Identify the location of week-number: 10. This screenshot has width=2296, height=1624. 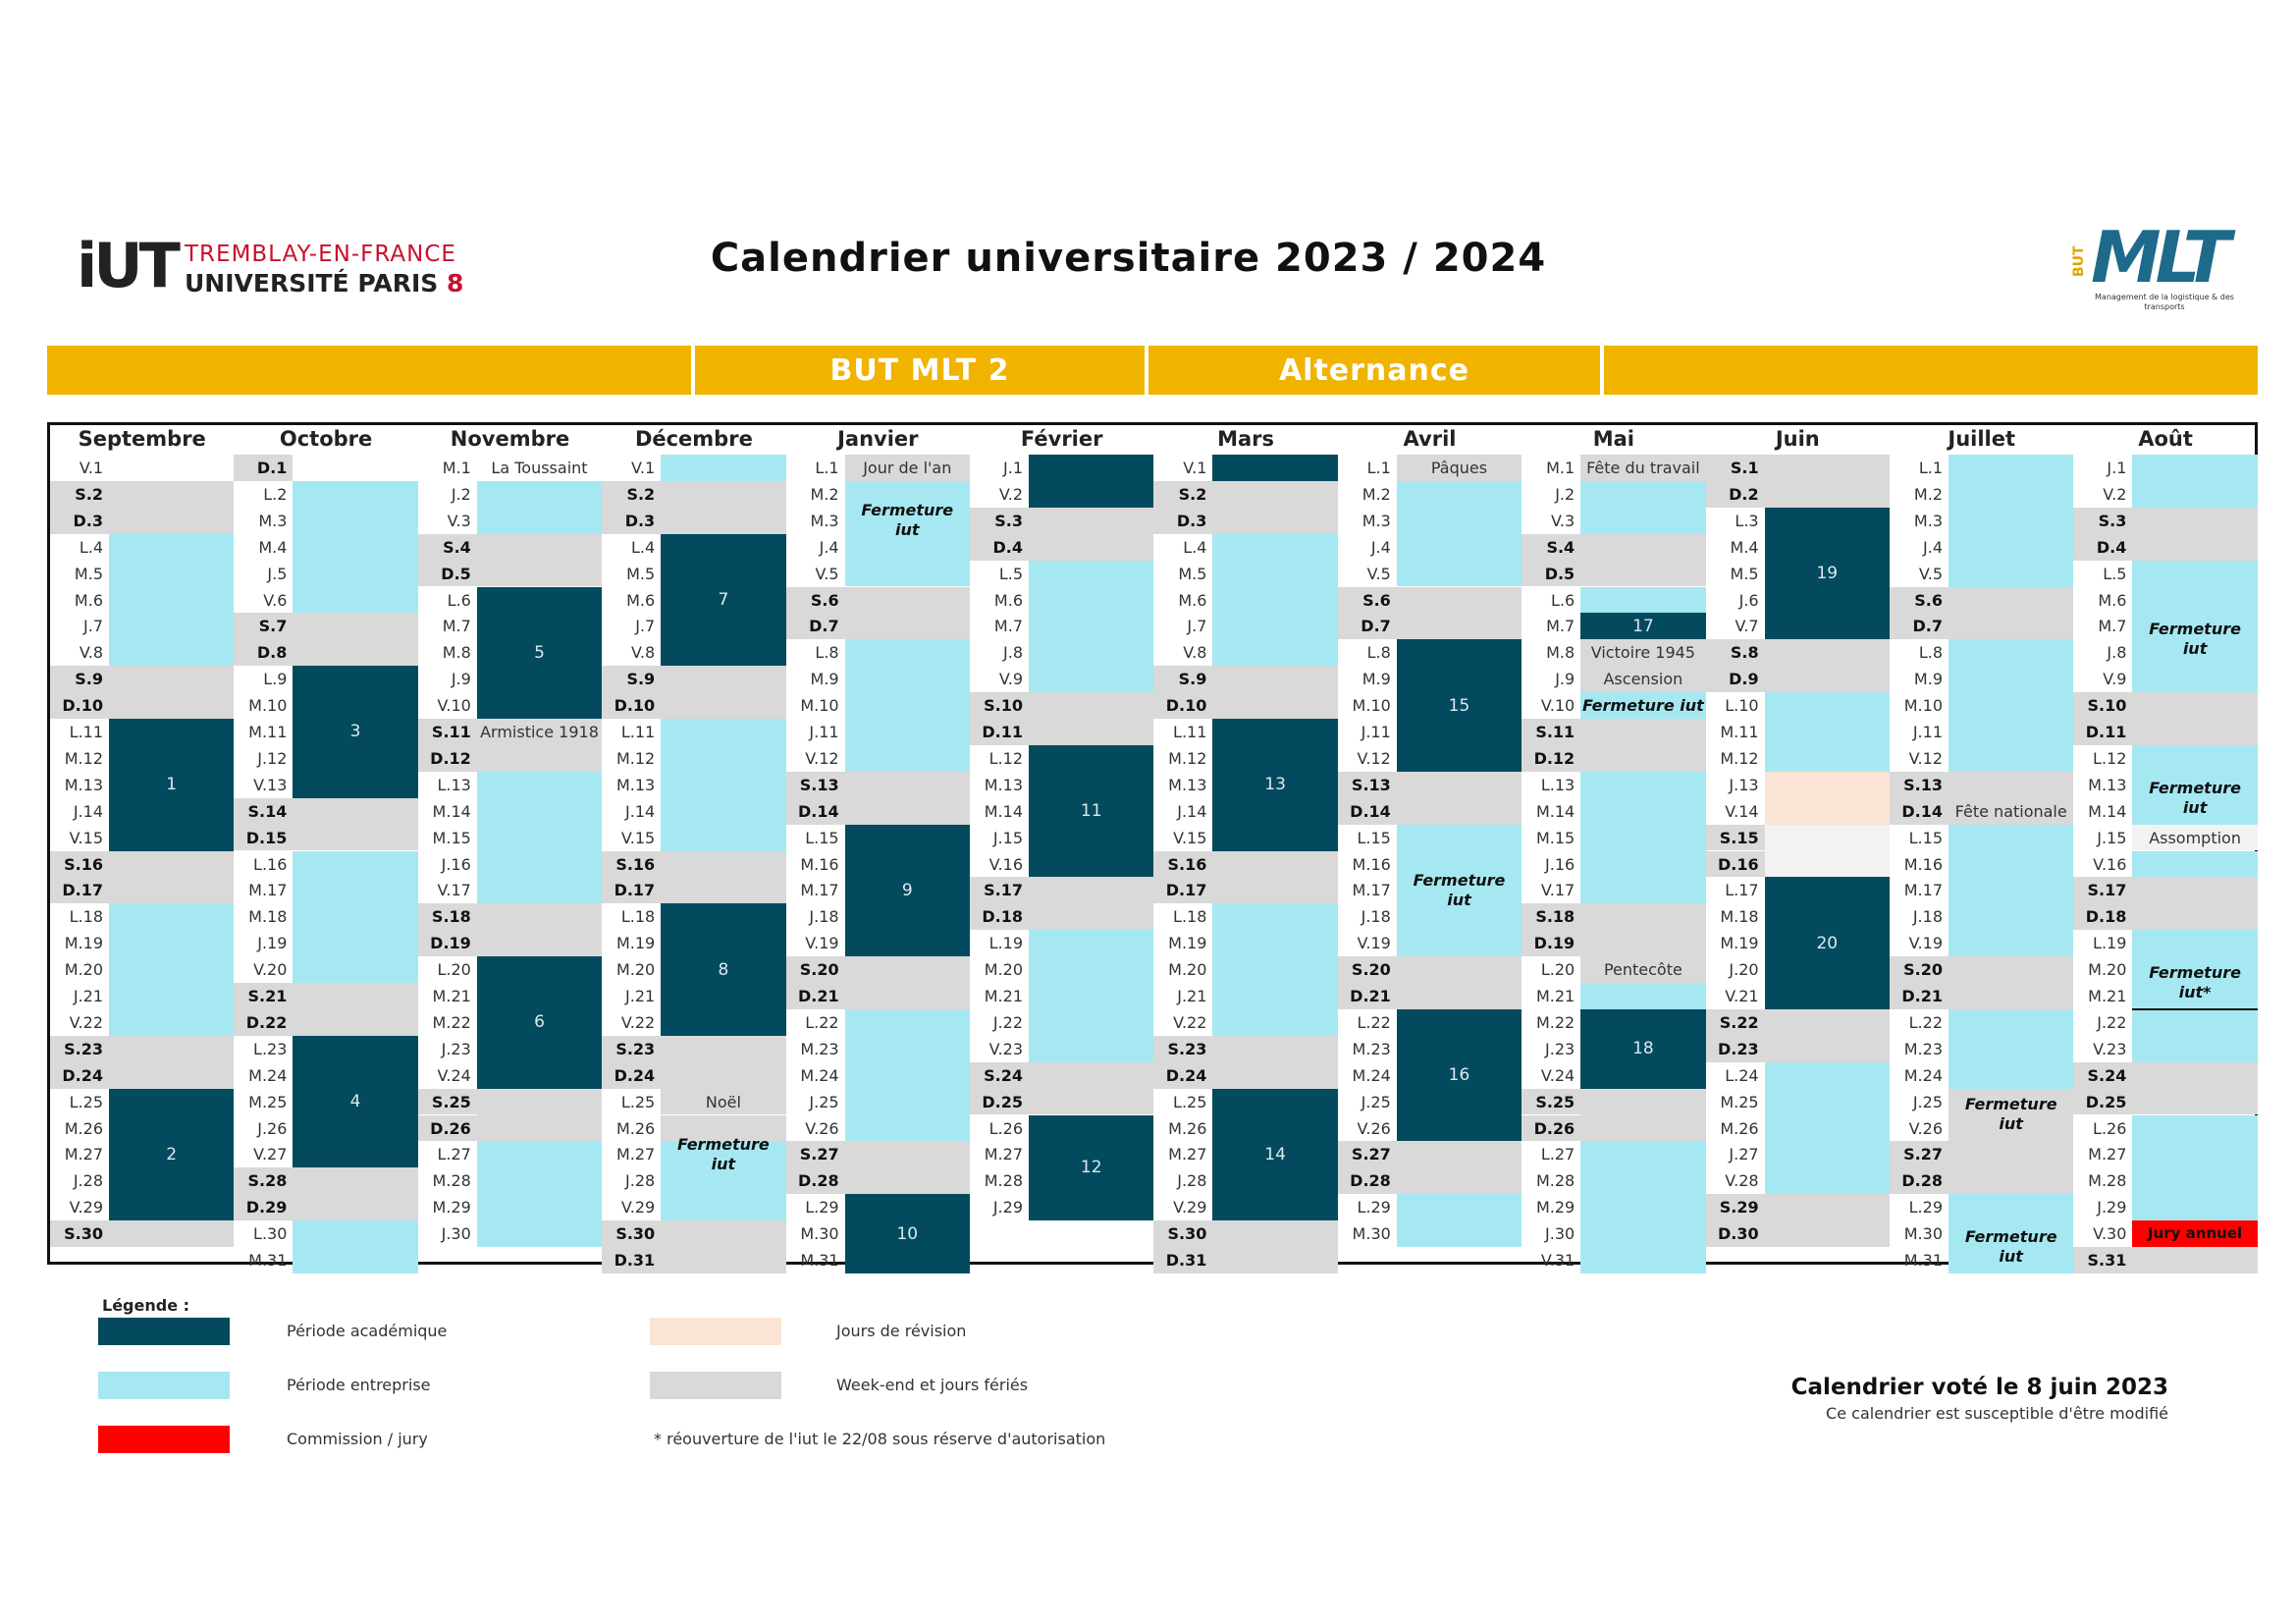
(907, 1233).